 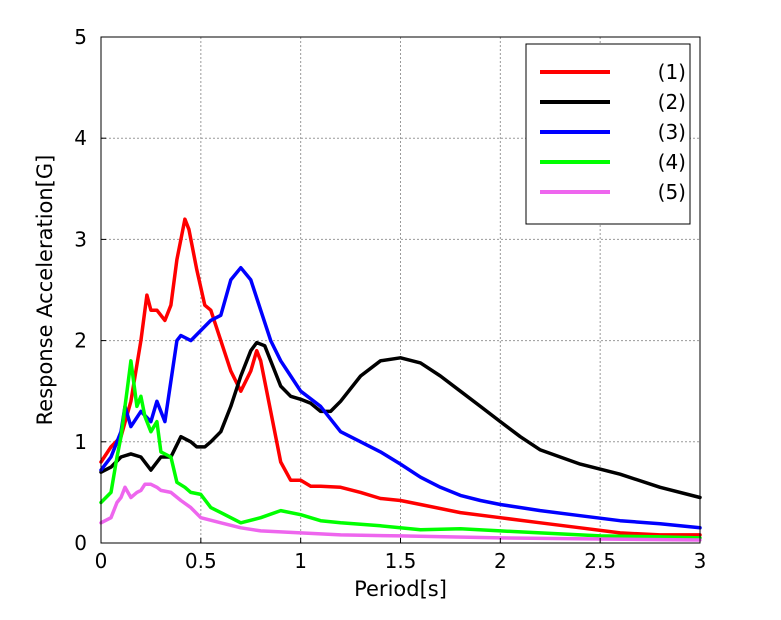 I want to click on y-tick-label: 2, so click(x=80, y=341).